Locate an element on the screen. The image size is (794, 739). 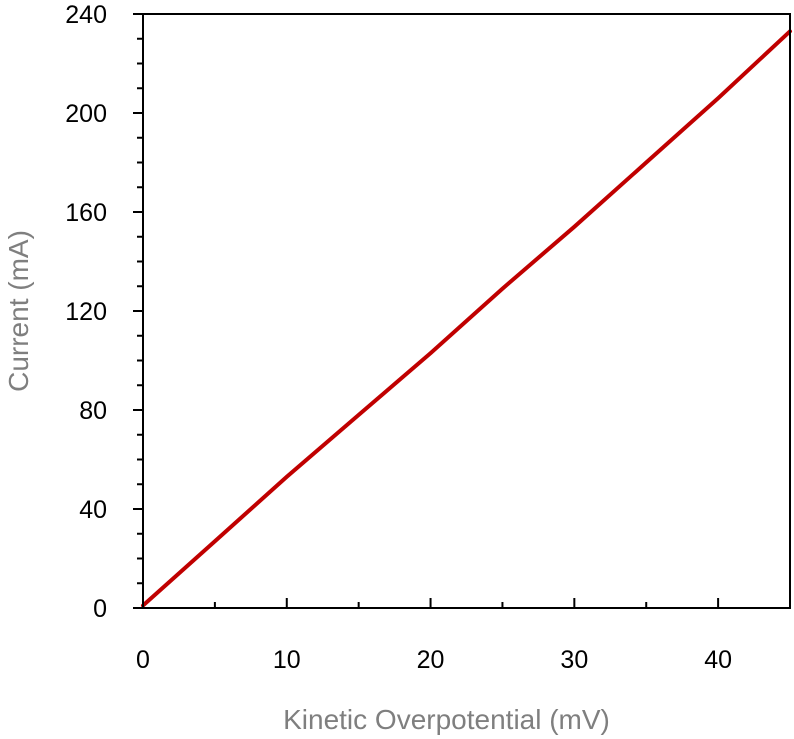
x-tick-label: 0 is located at coordinates (143, 660).